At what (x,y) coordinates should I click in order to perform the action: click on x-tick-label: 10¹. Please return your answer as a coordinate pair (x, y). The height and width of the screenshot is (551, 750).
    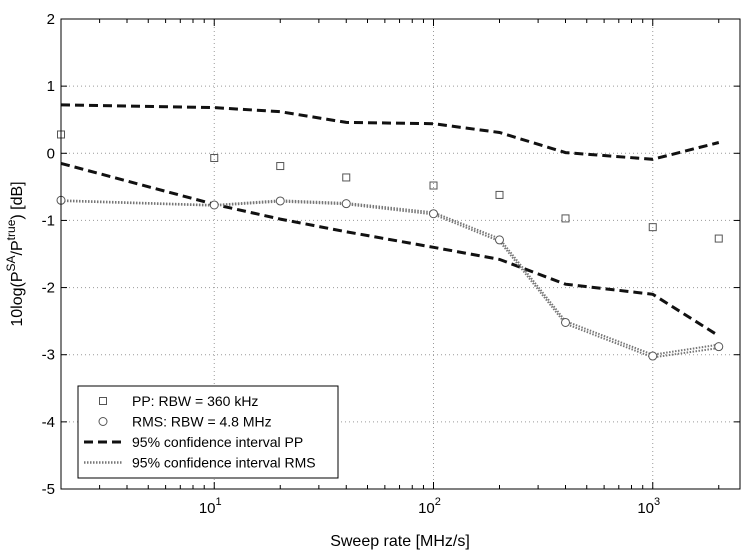
    Looking at the image, I should click on (210, 506).